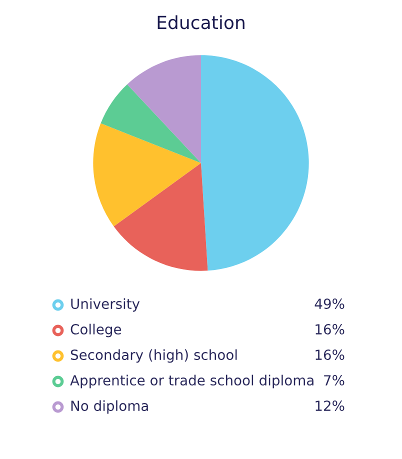  What do you see at coordinates (192, 381) in the screenshot?
I see `legend-label: Apprentice or trade school diploma` at bounding box center [192, 381].